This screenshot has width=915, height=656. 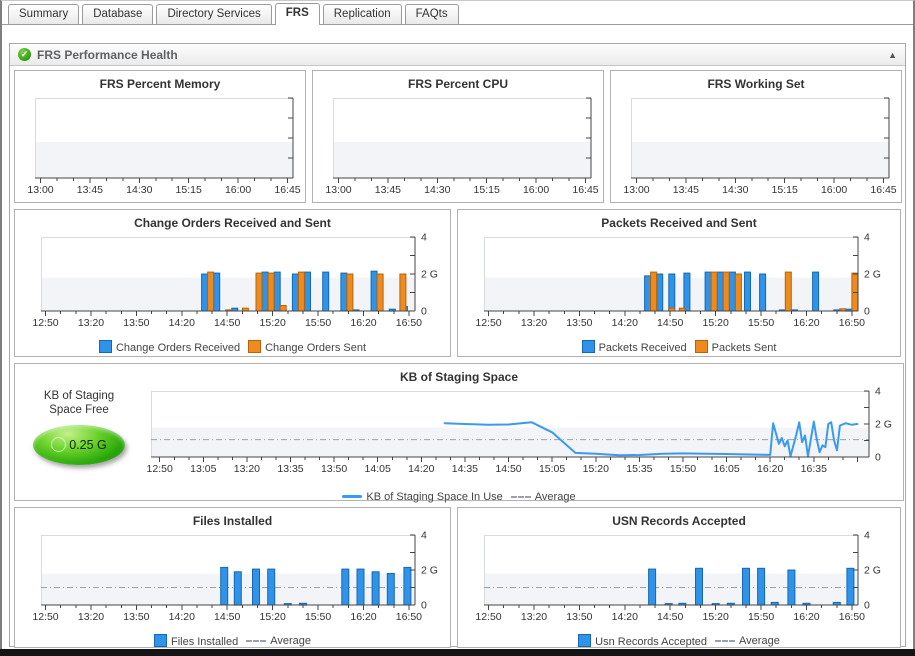 What do you see at coordinates (457, 652) in the screenshot?
I see `window-bottom-bar` at bounding box center [457, 652].